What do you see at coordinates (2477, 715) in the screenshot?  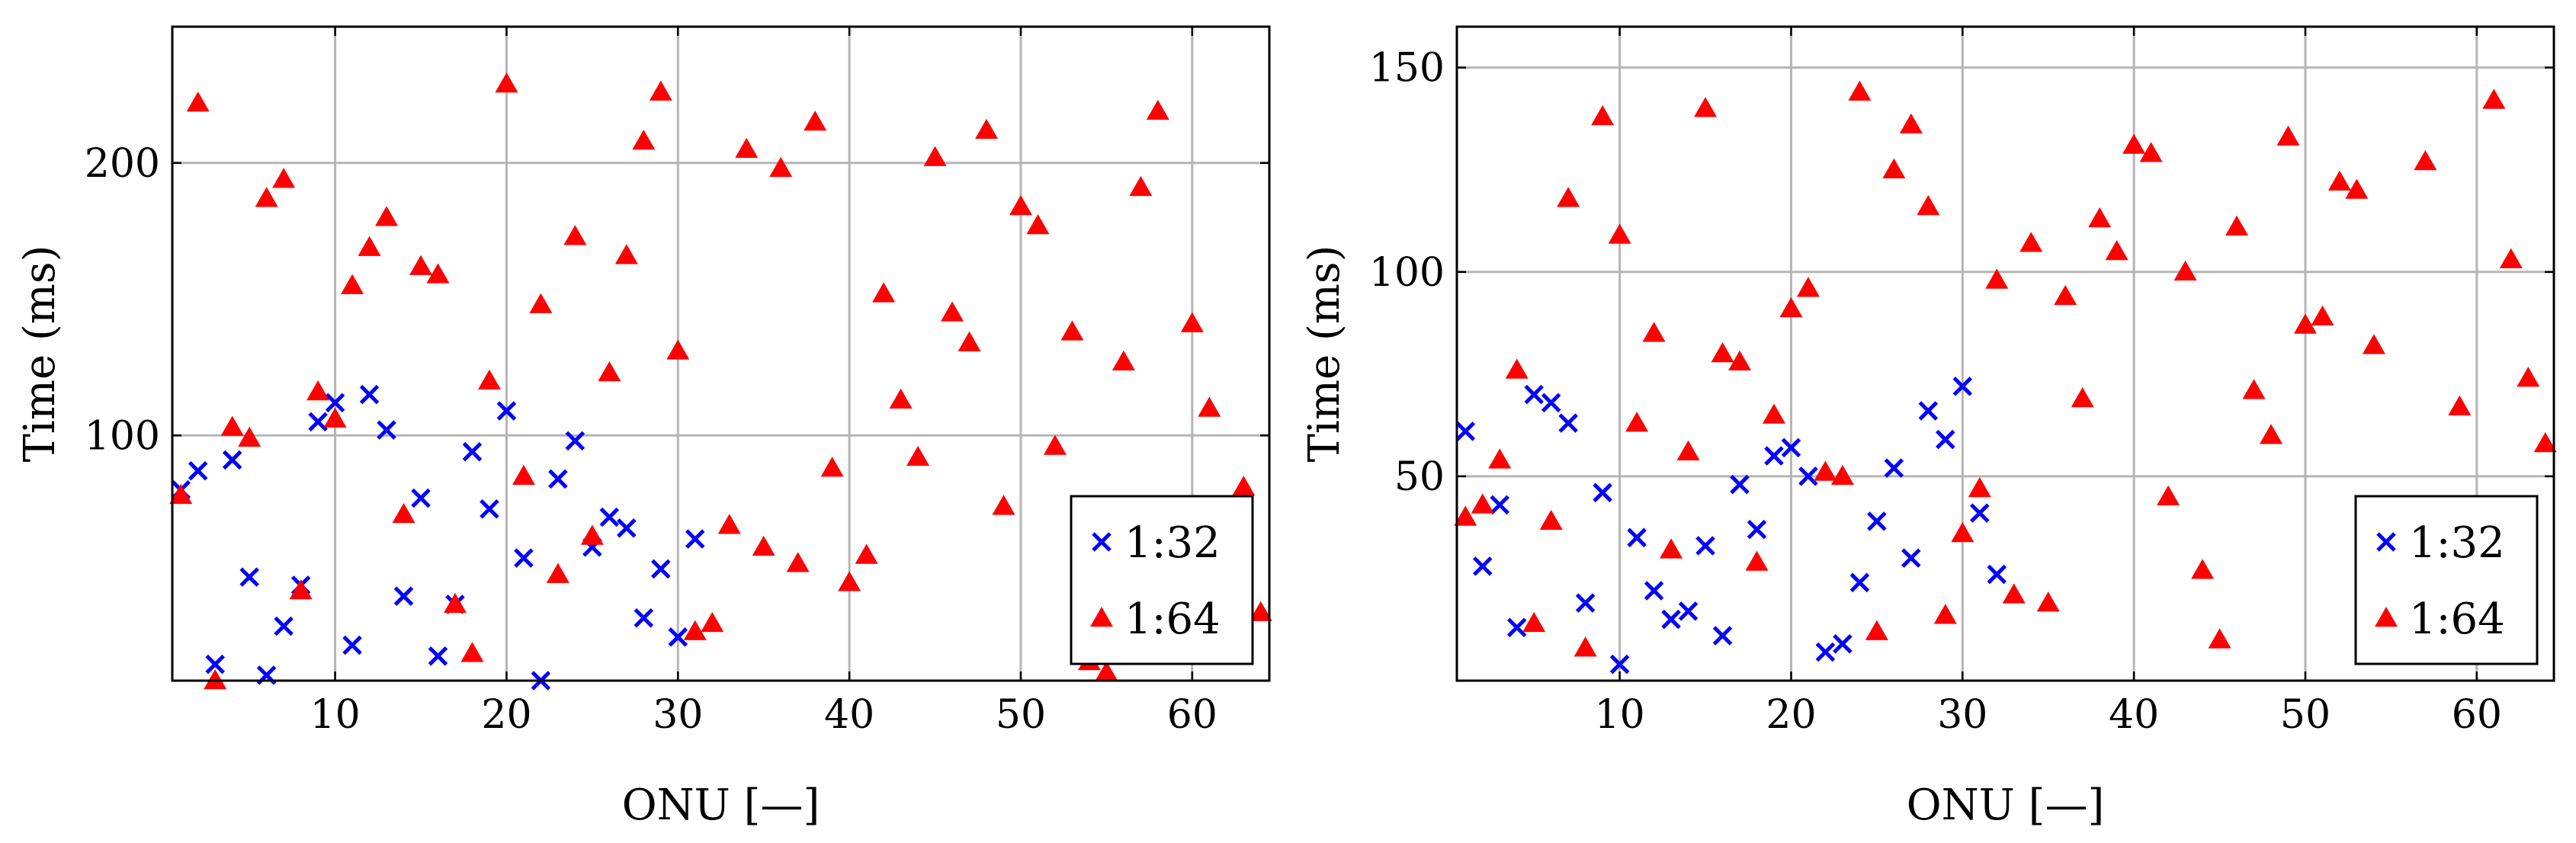 I see `x-tick-label: 60` at bounding box center [2477, 715].